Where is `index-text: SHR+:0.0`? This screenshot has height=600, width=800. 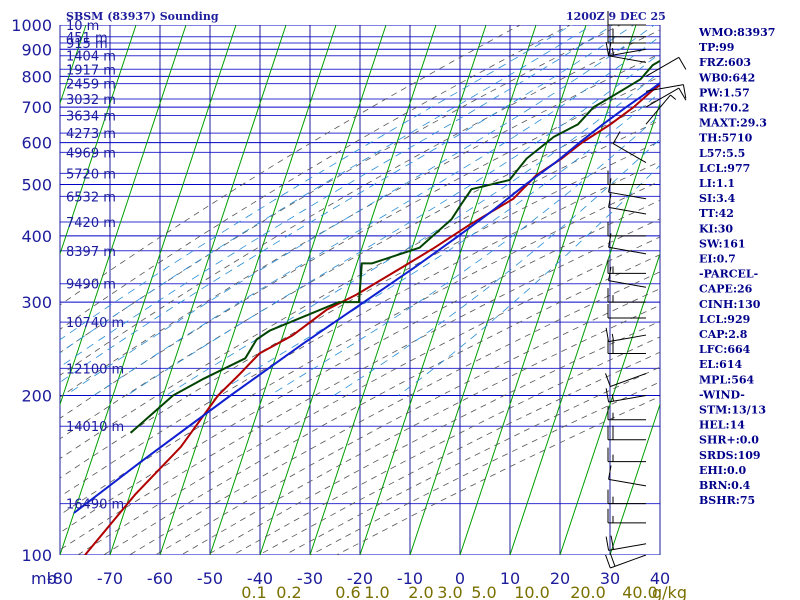 index-text: SHR+:0.0 is located at coordinates (729, 440).